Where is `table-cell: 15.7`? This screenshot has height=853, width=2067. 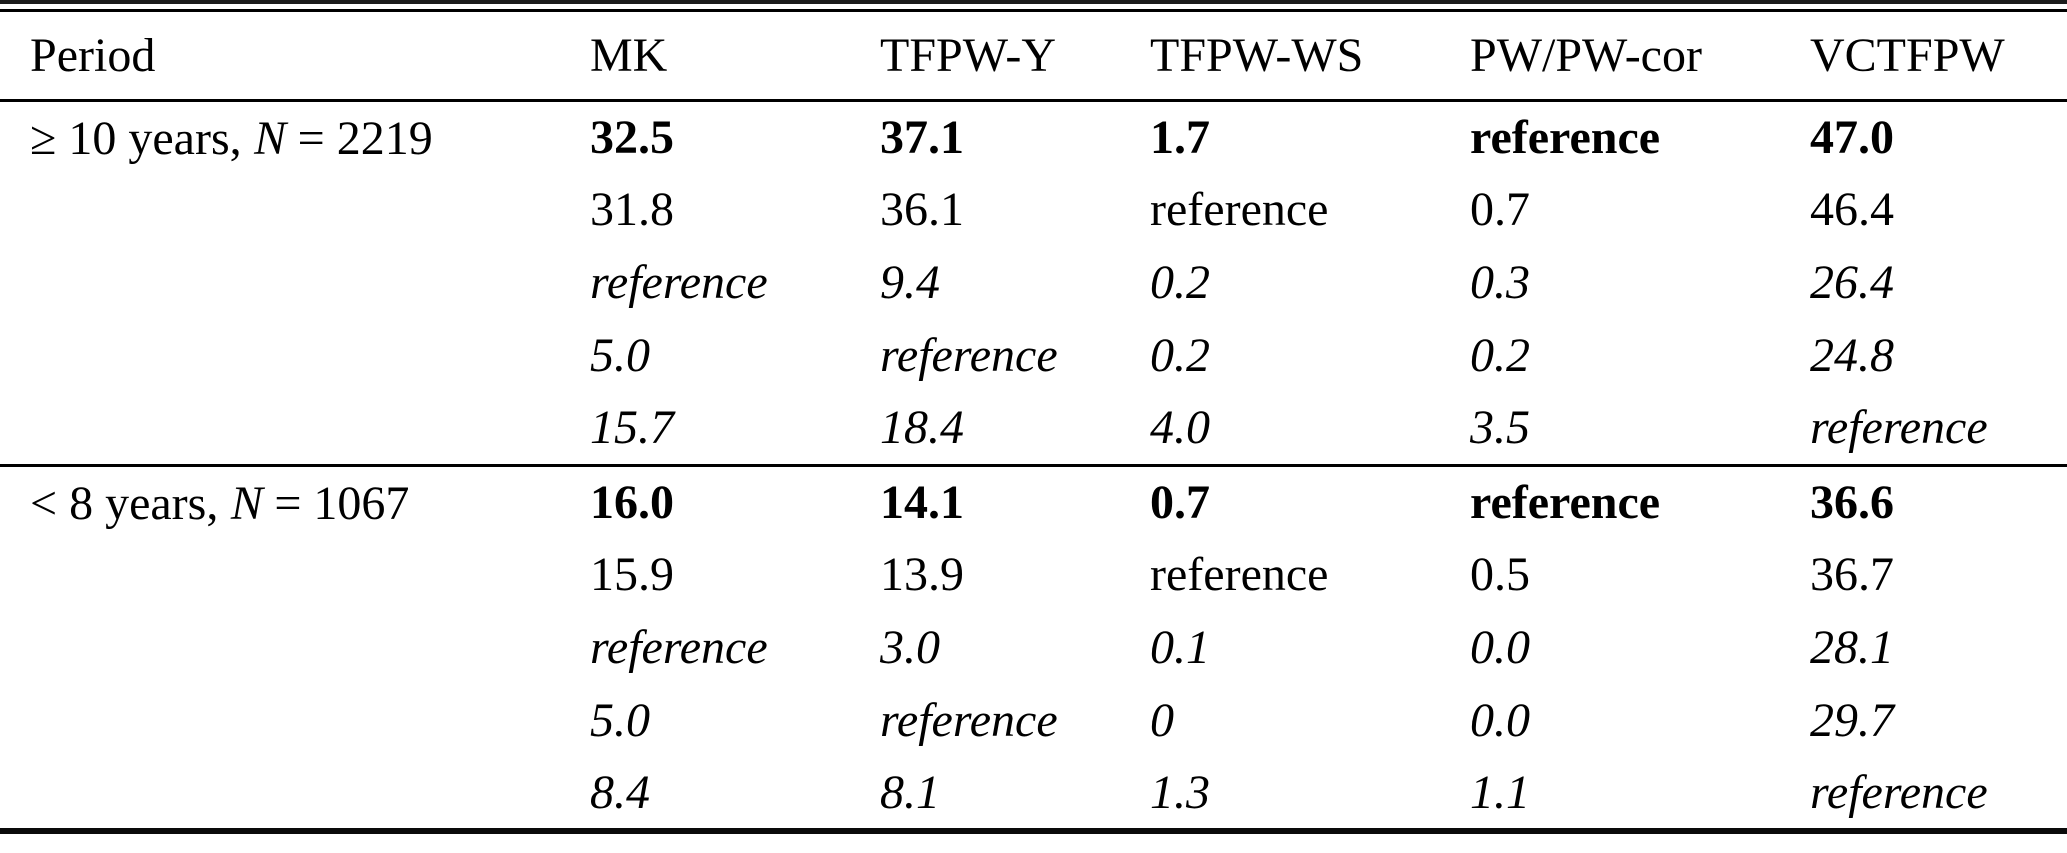
table-cell: 15.7 is located at coordinates (632, 428).